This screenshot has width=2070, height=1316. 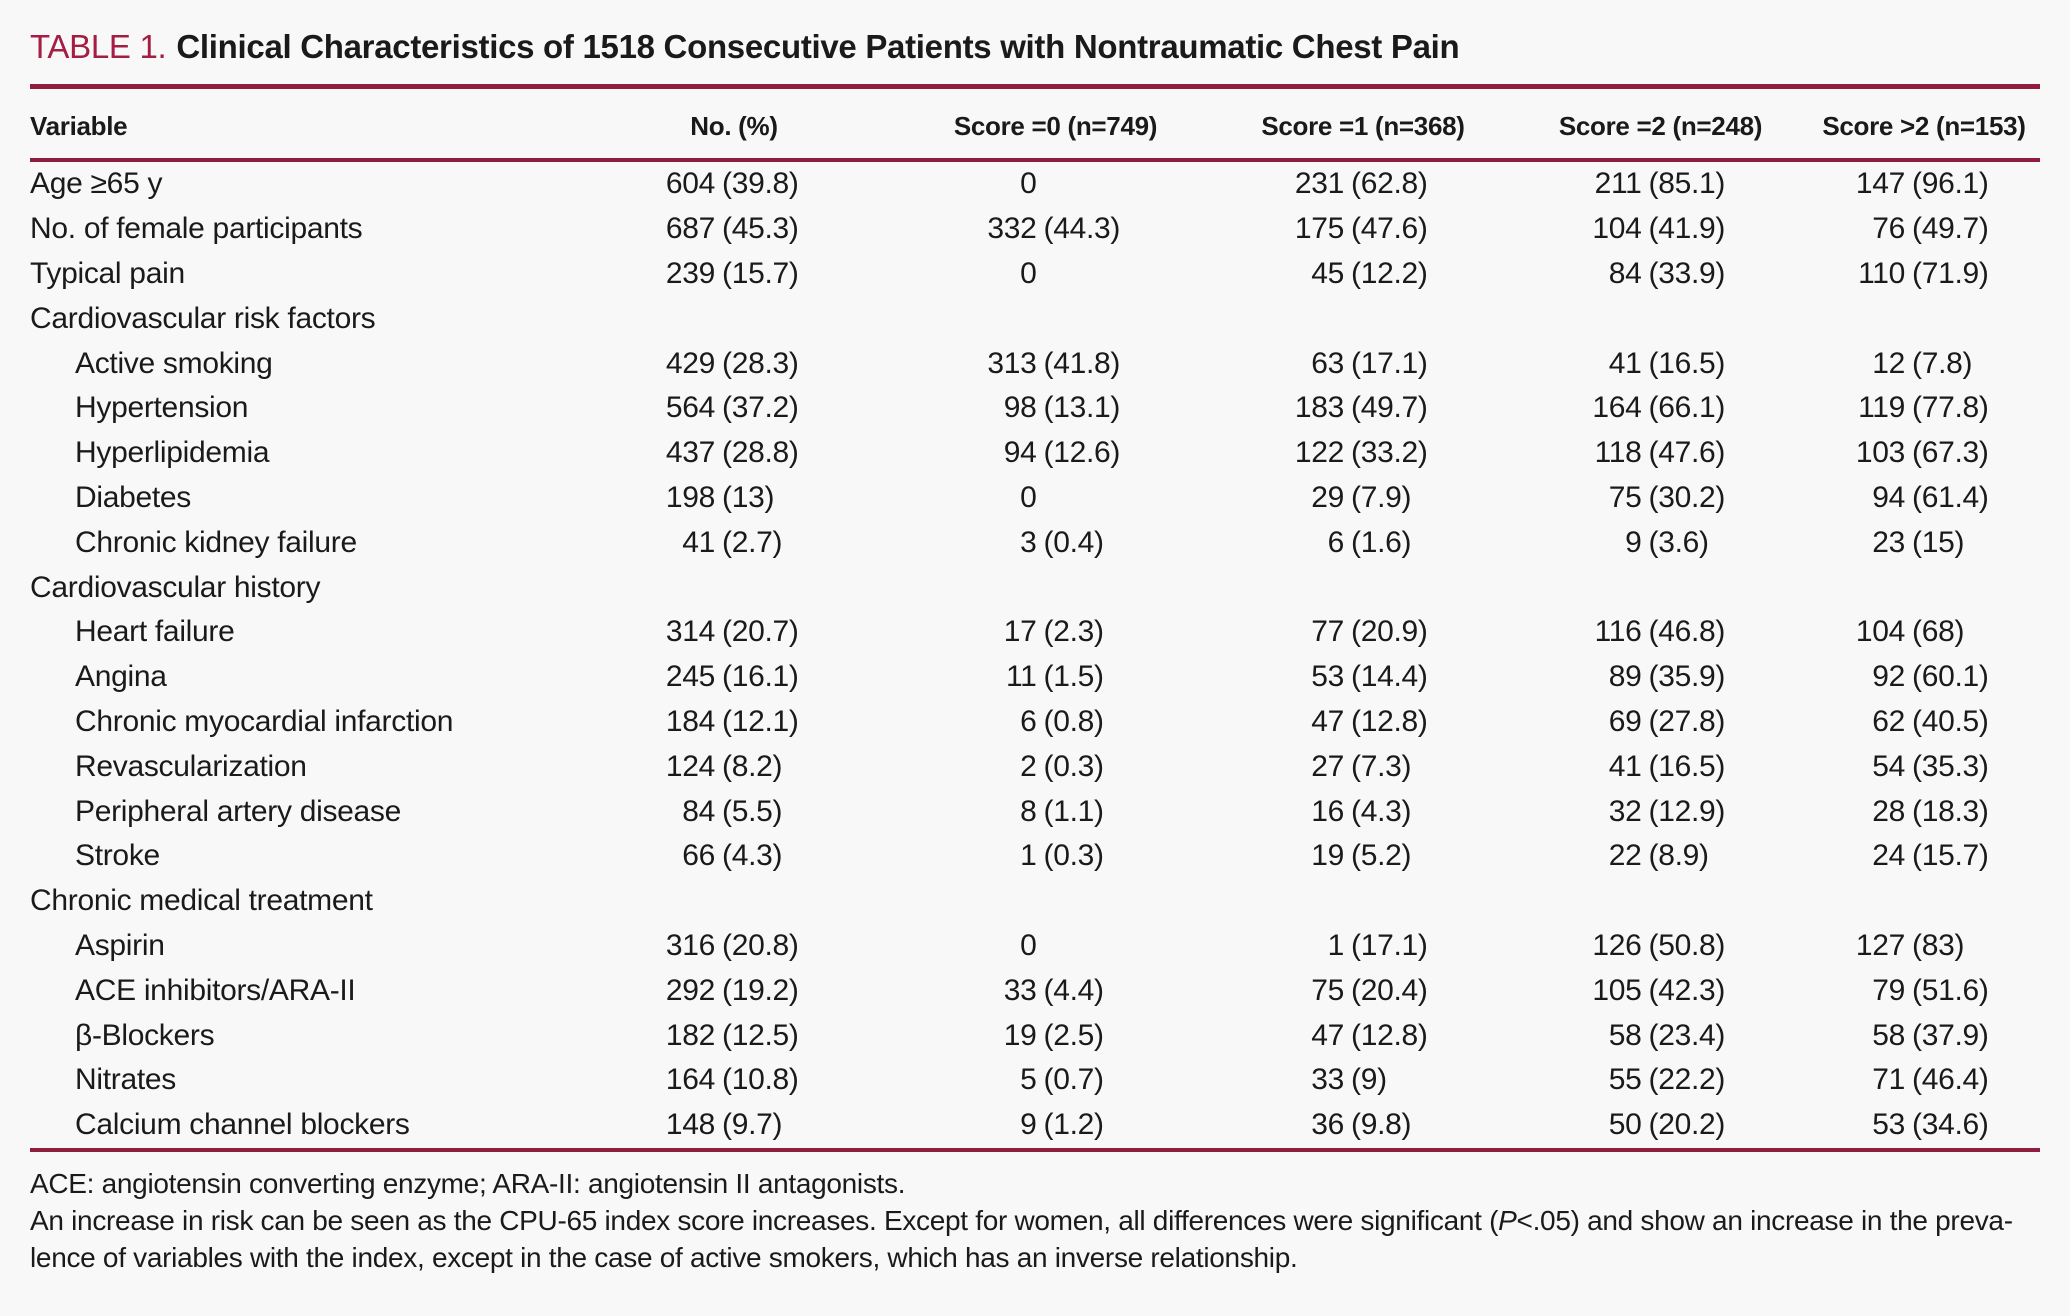 What do you see at coordinates (1930, 811) in the screenshot?
I see `value-text: 28 (18.3)` at bounding box center [1930, 811].